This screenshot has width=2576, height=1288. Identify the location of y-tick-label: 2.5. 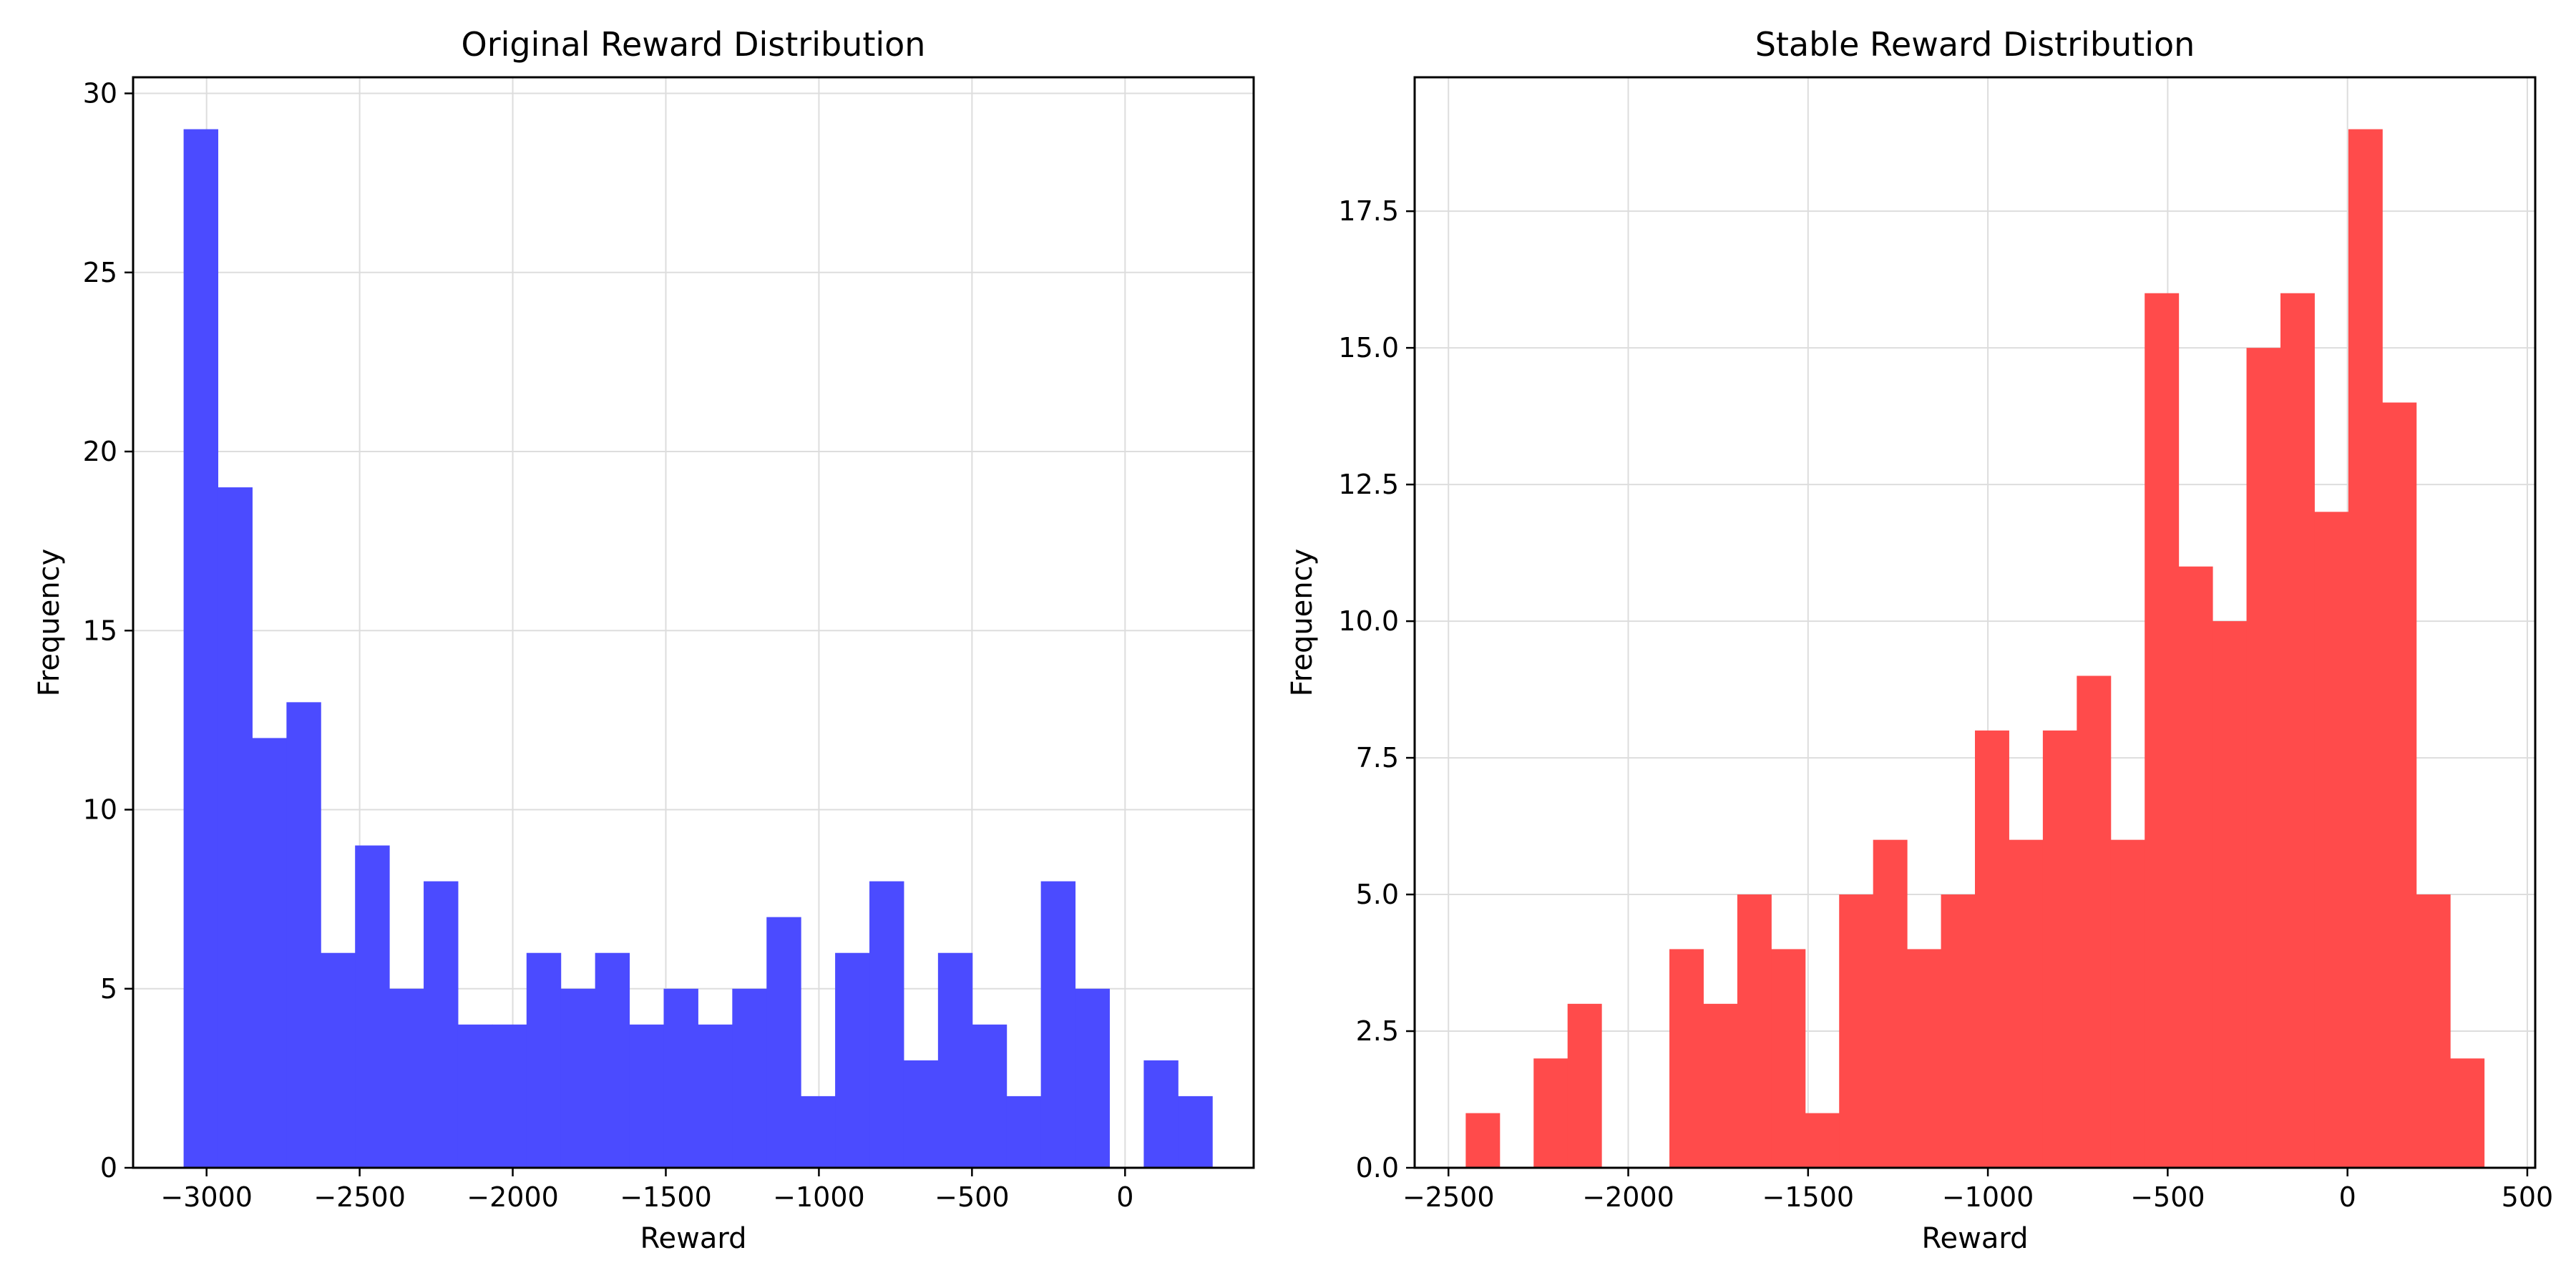
(1377, 1031).